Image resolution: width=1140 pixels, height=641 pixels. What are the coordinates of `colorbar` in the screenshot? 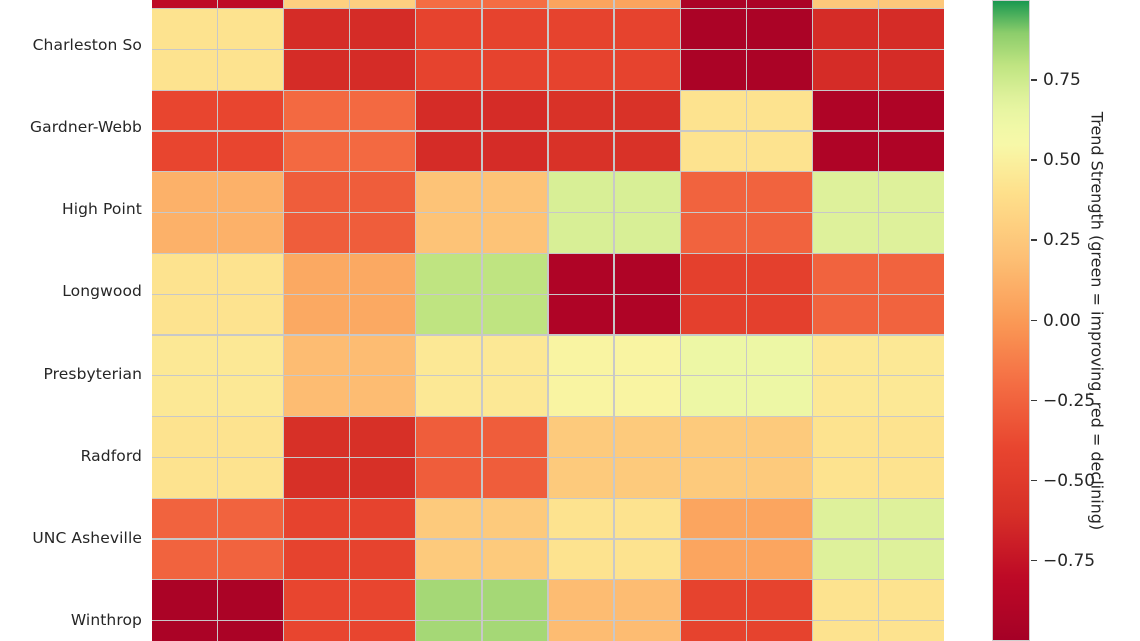 It's located at (1011, 320).